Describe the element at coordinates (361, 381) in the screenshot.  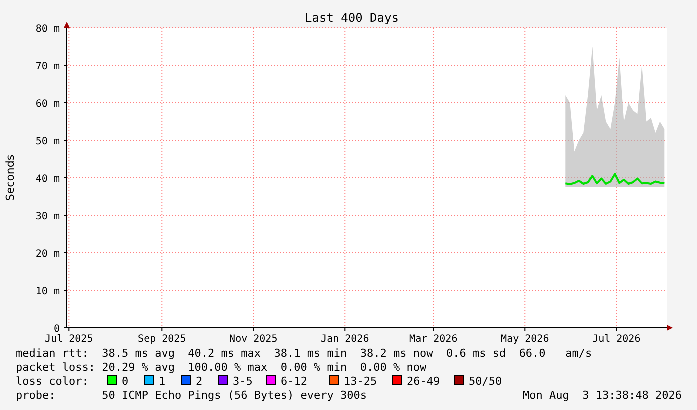
I see `text: 13-25` at that location.